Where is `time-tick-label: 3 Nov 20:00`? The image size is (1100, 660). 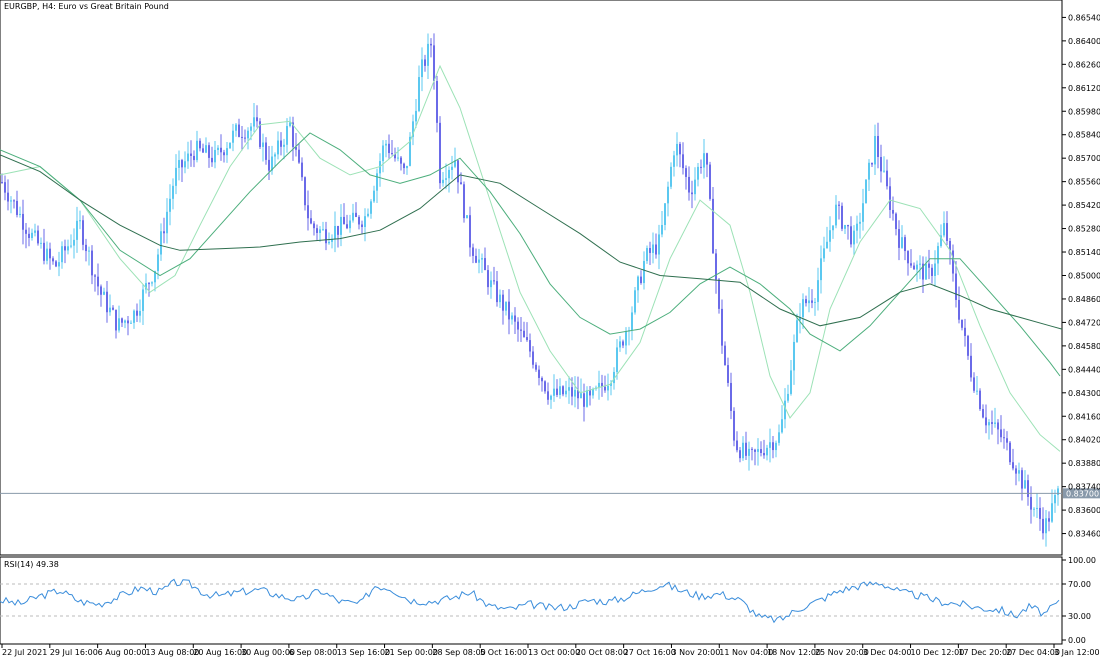
time-tick-label: 3 Nov 20:00 is located at coordinates (695, 652).